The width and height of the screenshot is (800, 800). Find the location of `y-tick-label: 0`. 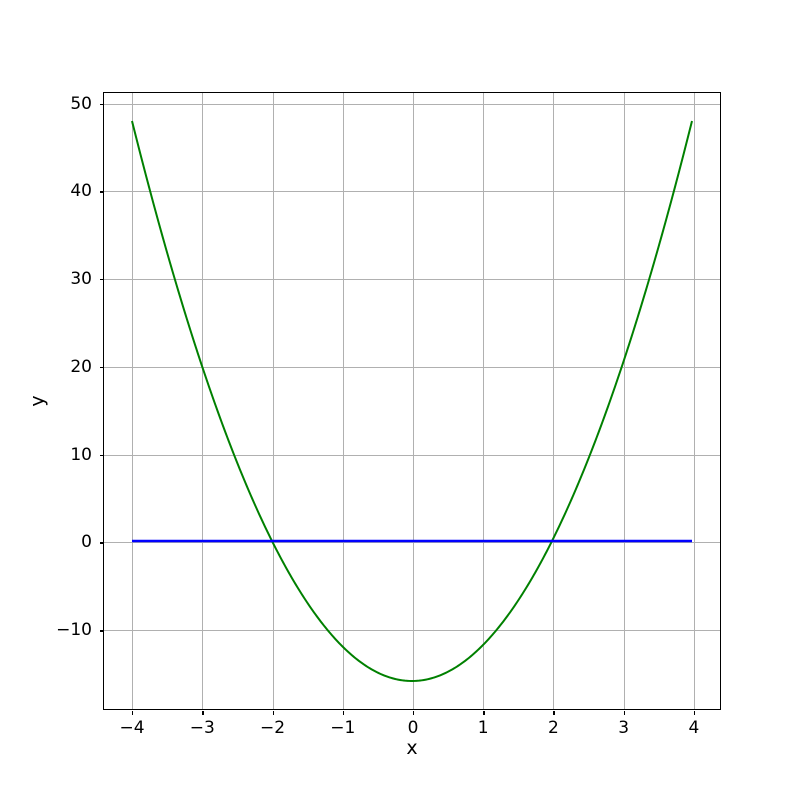

y-tick-label: 0 is located at coordinates (86, 542).